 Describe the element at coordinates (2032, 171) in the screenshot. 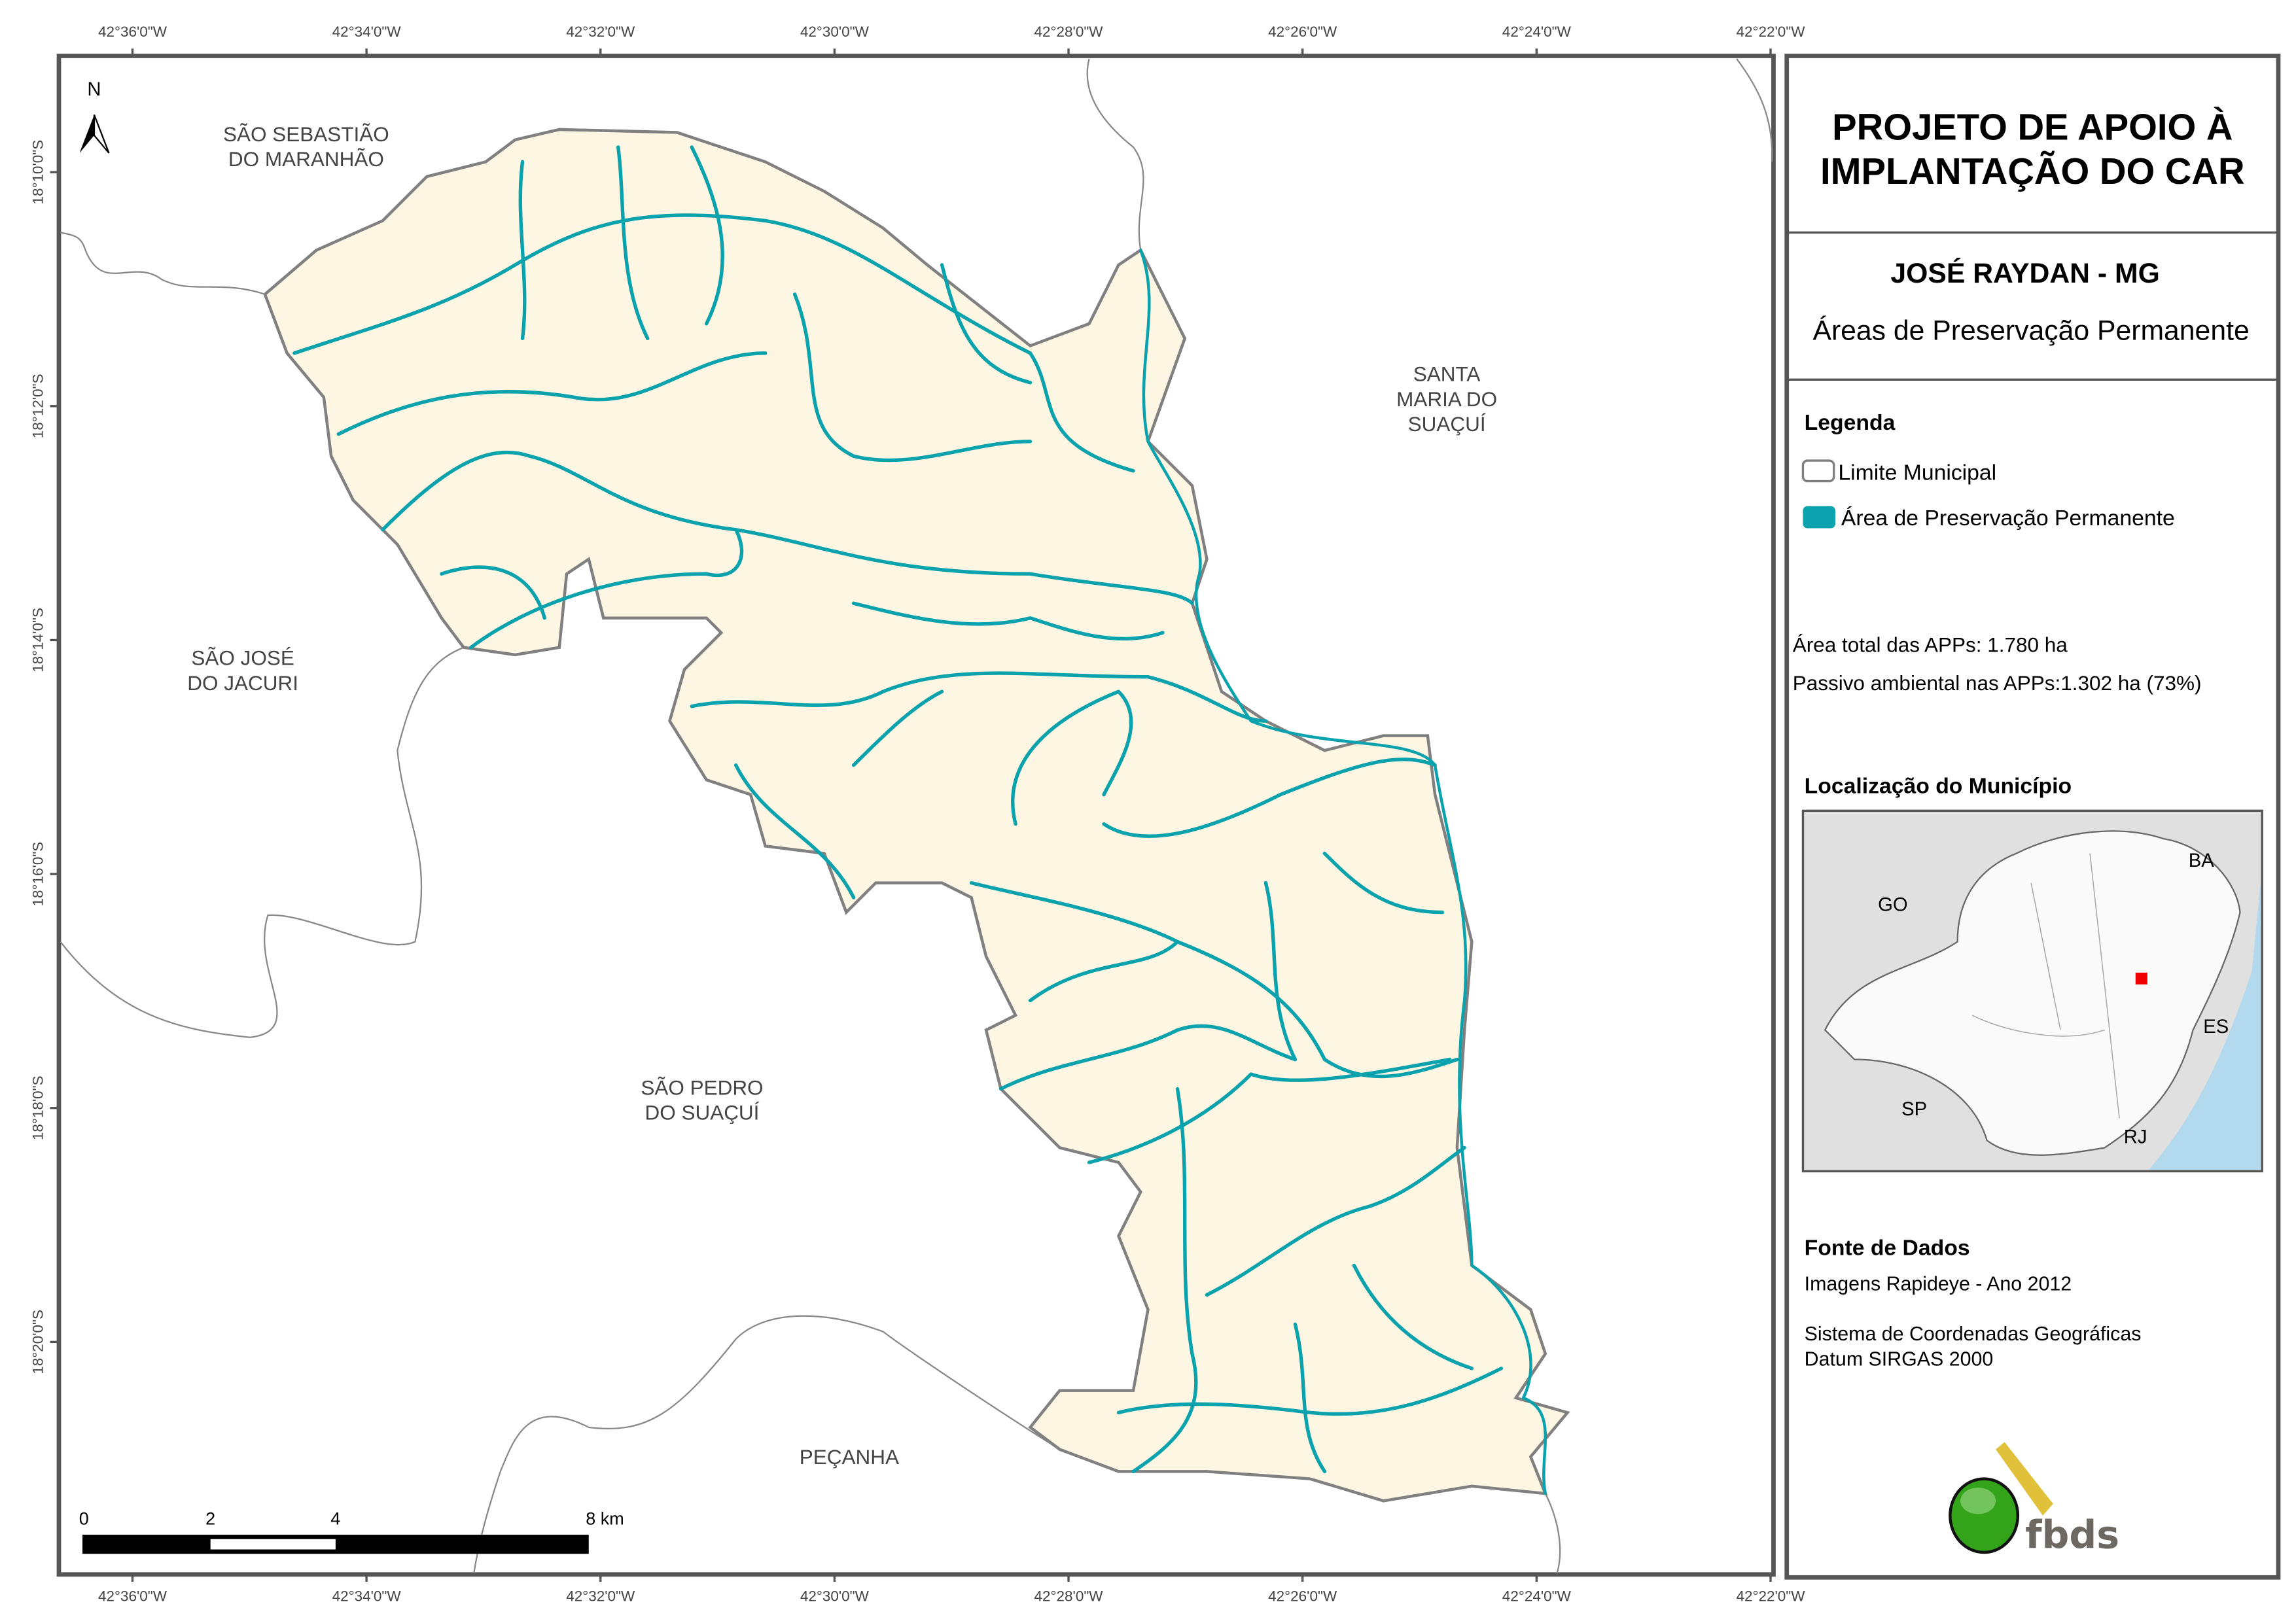

I see `project-title-2: IMPLANTAÇÃO DO CAR` at that location.